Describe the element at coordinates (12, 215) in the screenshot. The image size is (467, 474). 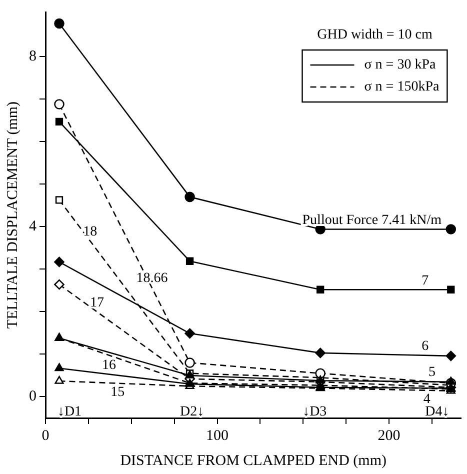
I see `y-axis-title: TELLTALE DISPLACEMENT (mm)` at that location.